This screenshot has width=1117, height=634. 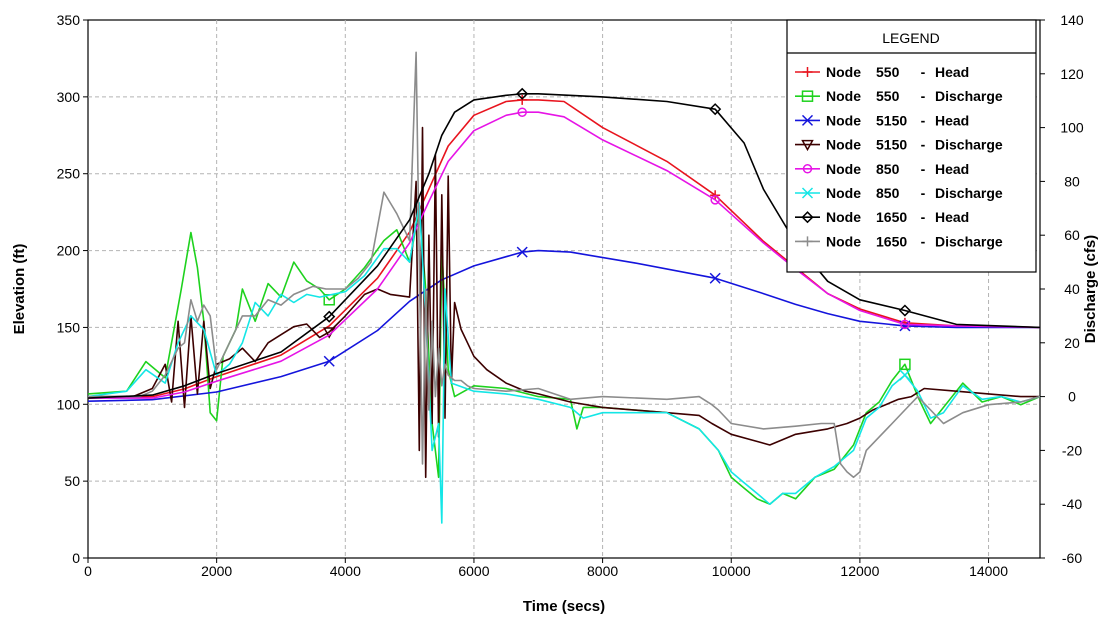 I want to click on legend-entry: Node 1650- Discharge, so click(x=899, y=241).